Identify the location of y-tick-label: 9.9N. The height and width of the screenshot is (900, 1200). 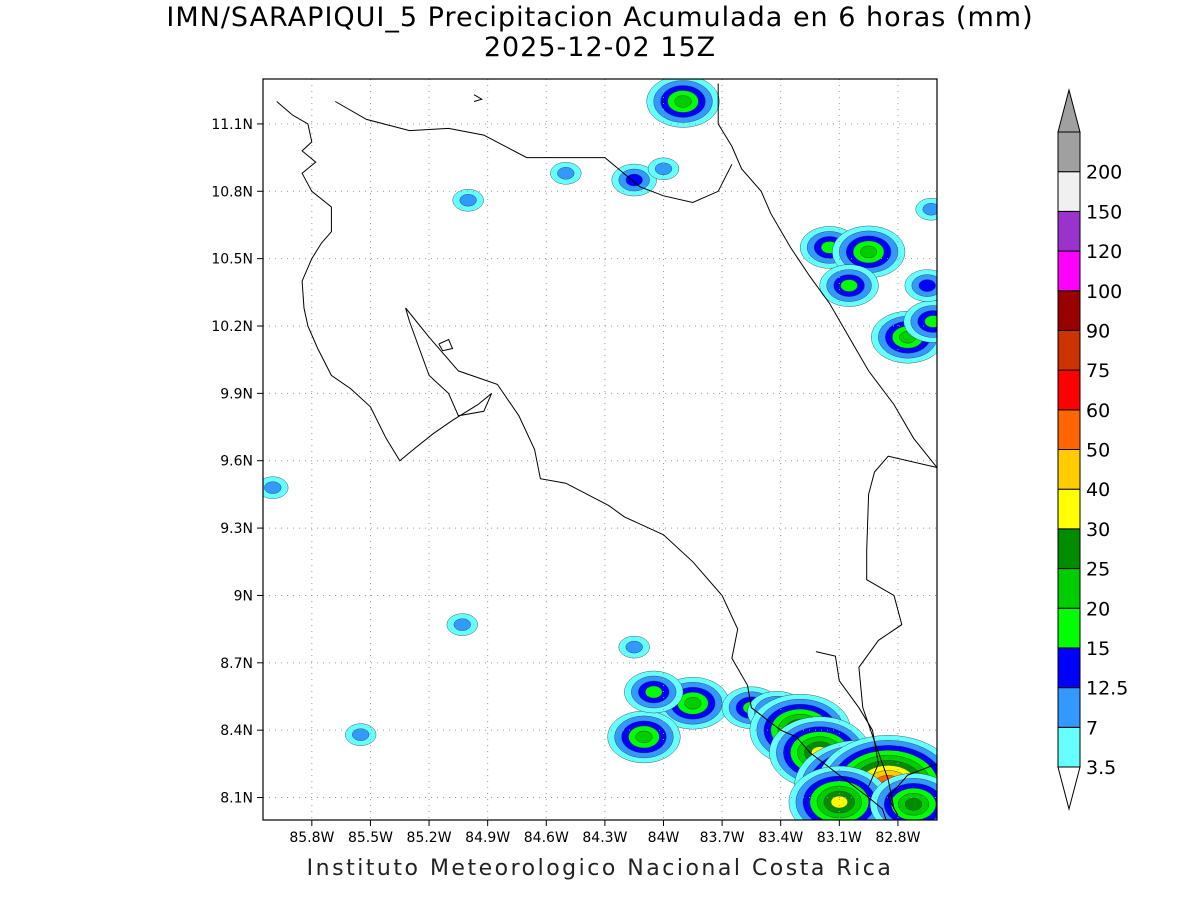
(236, 394).